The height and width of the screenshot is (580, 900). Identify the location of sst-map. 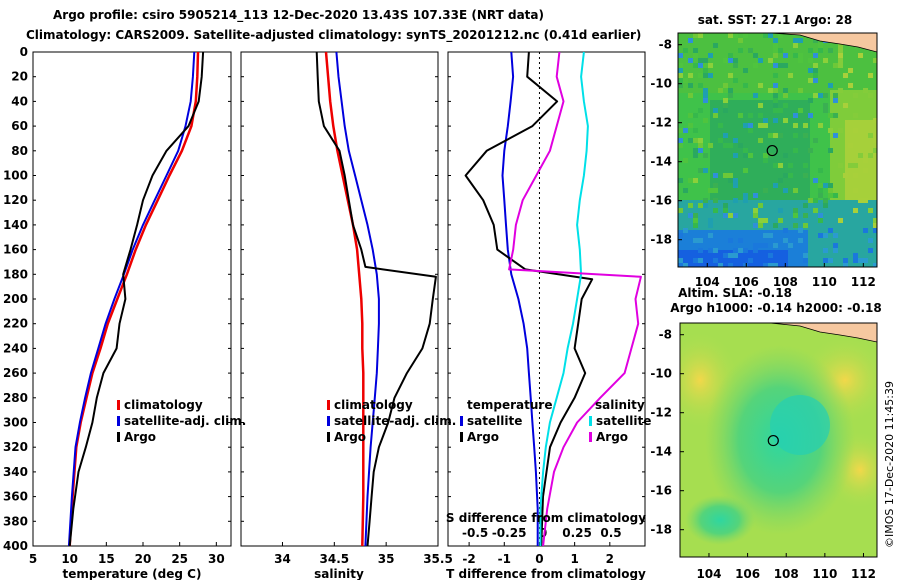
(777, 150).